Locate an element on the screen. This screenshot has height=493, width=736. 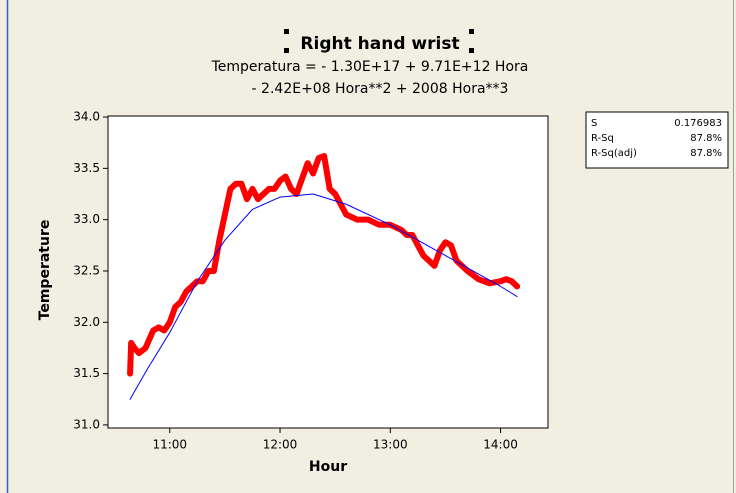
selection-handles is located at coordinates (379, 41).